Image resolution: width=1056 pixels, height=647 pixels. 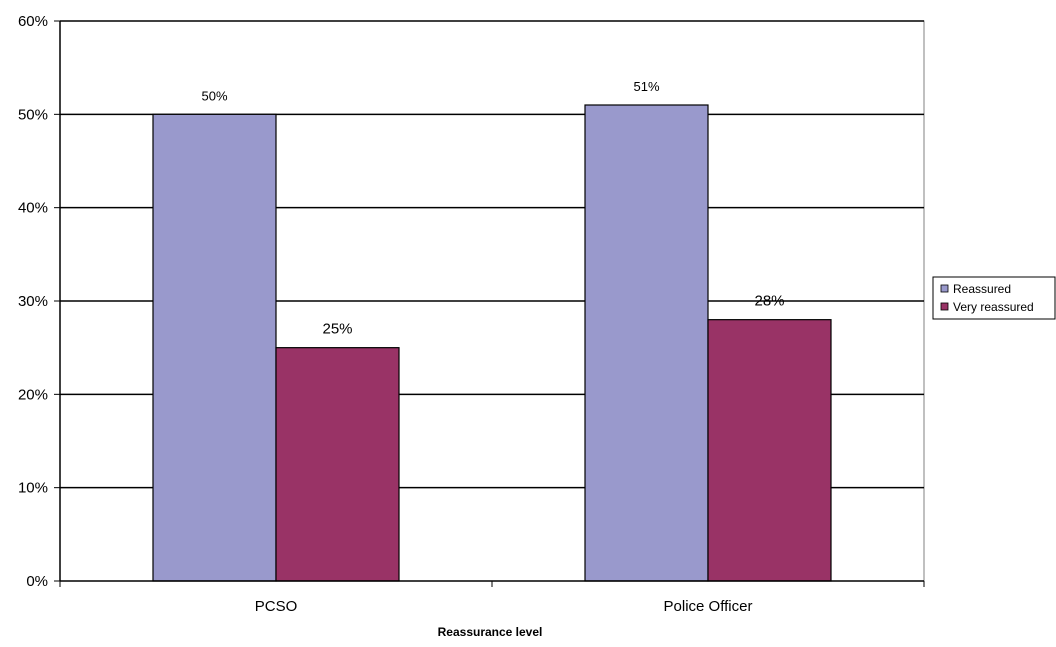 I want to click on legend: Reassured Very reassured, so click(x=994, y=298).